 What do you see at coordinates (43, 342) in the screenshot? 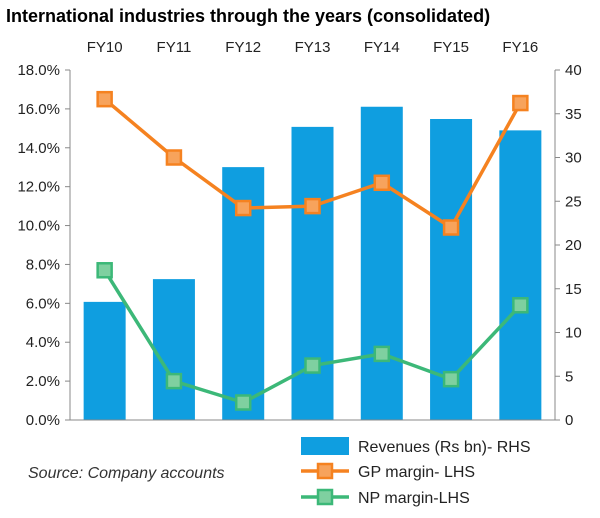
I see `left-tick-label: 4.0%` at bounding box center [43, 342].